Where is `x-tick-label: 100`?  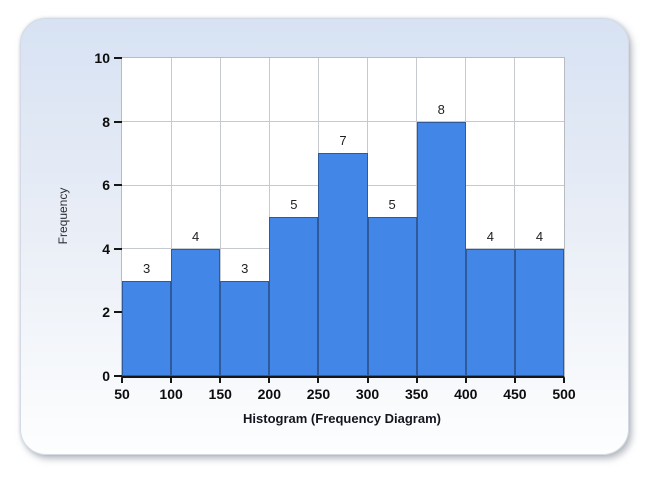
x-tick-label: 100 is located at coordinates (171, 394).